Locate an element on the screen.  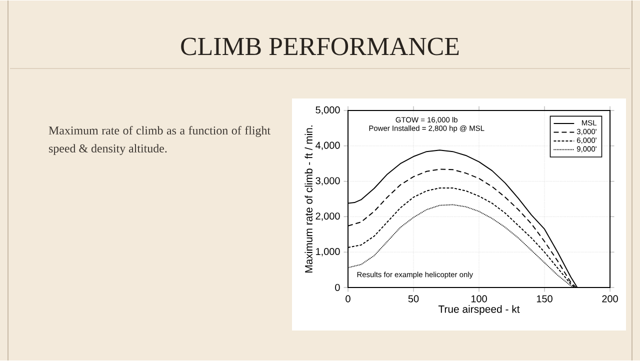
x-tick-label: 200 is located at coordinates (610, 298).